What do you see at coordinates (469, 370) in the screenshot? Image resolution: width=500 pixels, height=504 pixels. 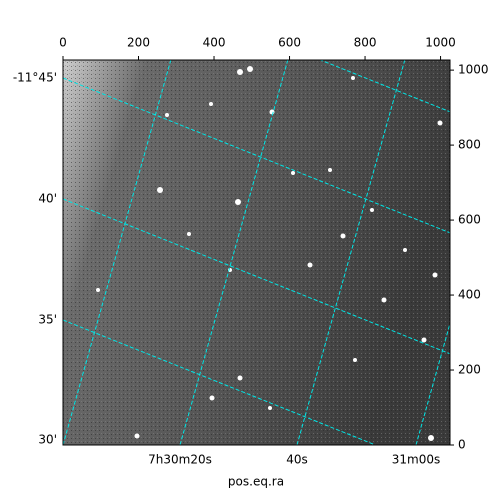 I see `y-tick-label: 200` at bounding box center [469, 370].